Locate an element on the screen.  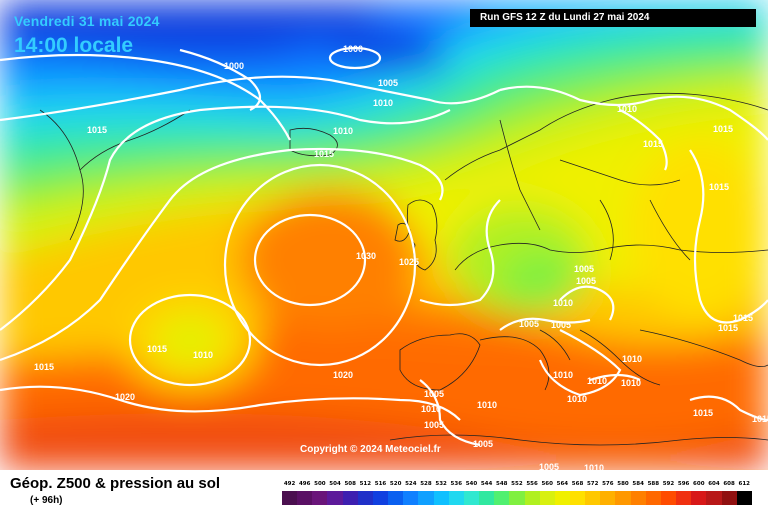
scale-label: 496 is located at coordinates (304, 484).